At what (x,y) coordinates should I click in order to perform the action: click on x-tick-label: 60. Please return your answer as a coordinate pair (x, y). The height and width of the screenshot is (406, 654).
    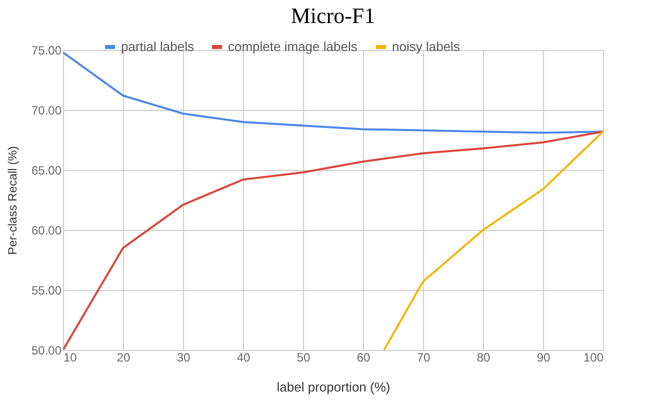
    Looking at the image, I should click on (363, 357).